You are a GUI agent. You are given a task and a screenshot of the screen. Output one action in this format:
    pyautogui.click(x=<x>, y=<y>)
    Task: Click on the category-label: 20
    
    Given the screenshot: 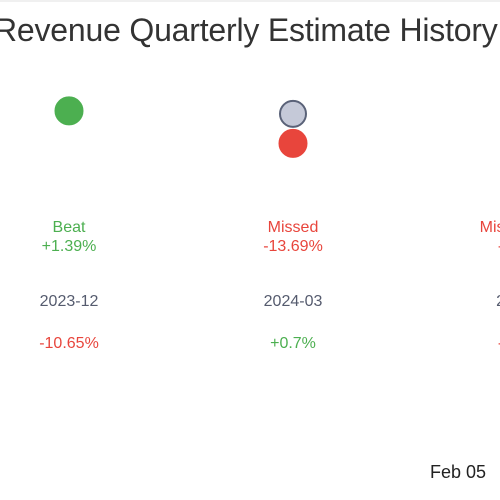 What is the action you would take?
    pyautogui.click(x=498, y=301)
    